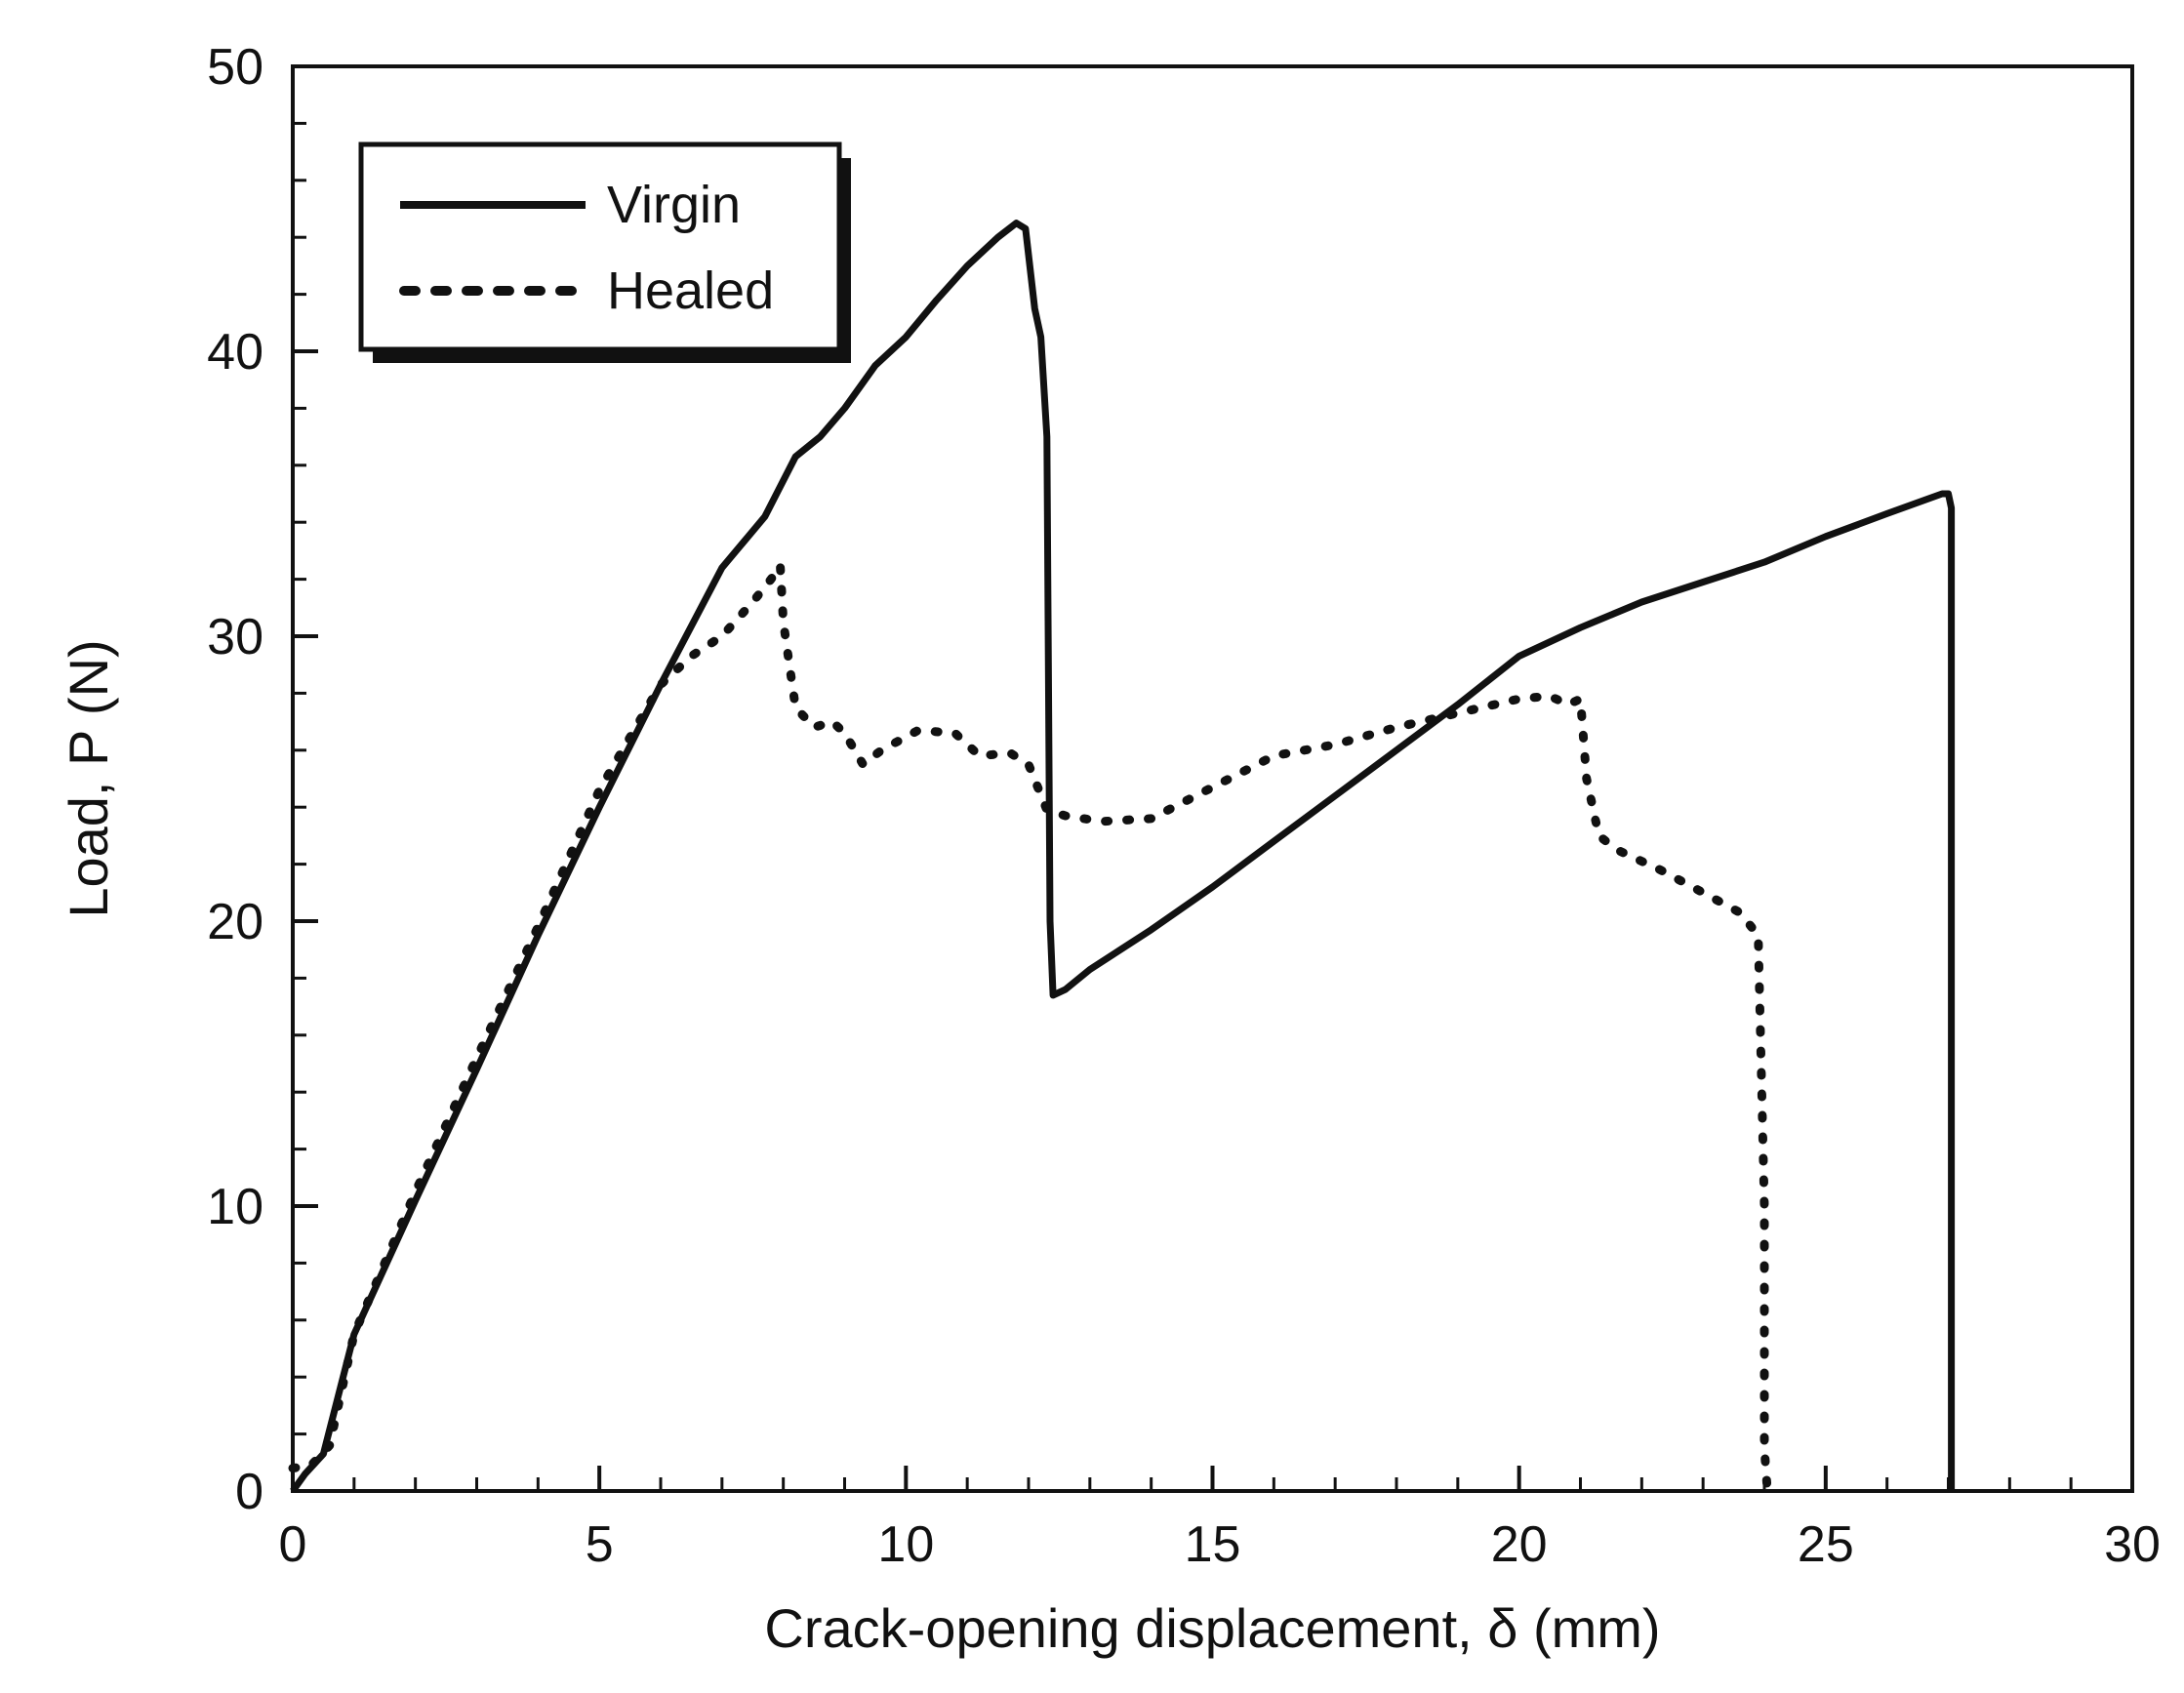 The image size is (2184, 1693). I want to click on y-tick-label: 20, so click(235, 922).